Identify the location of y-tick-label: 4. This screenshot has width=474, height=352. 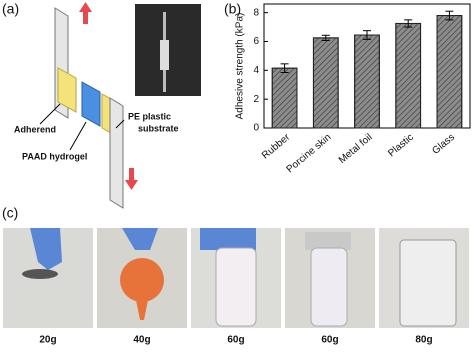
(256, 70).